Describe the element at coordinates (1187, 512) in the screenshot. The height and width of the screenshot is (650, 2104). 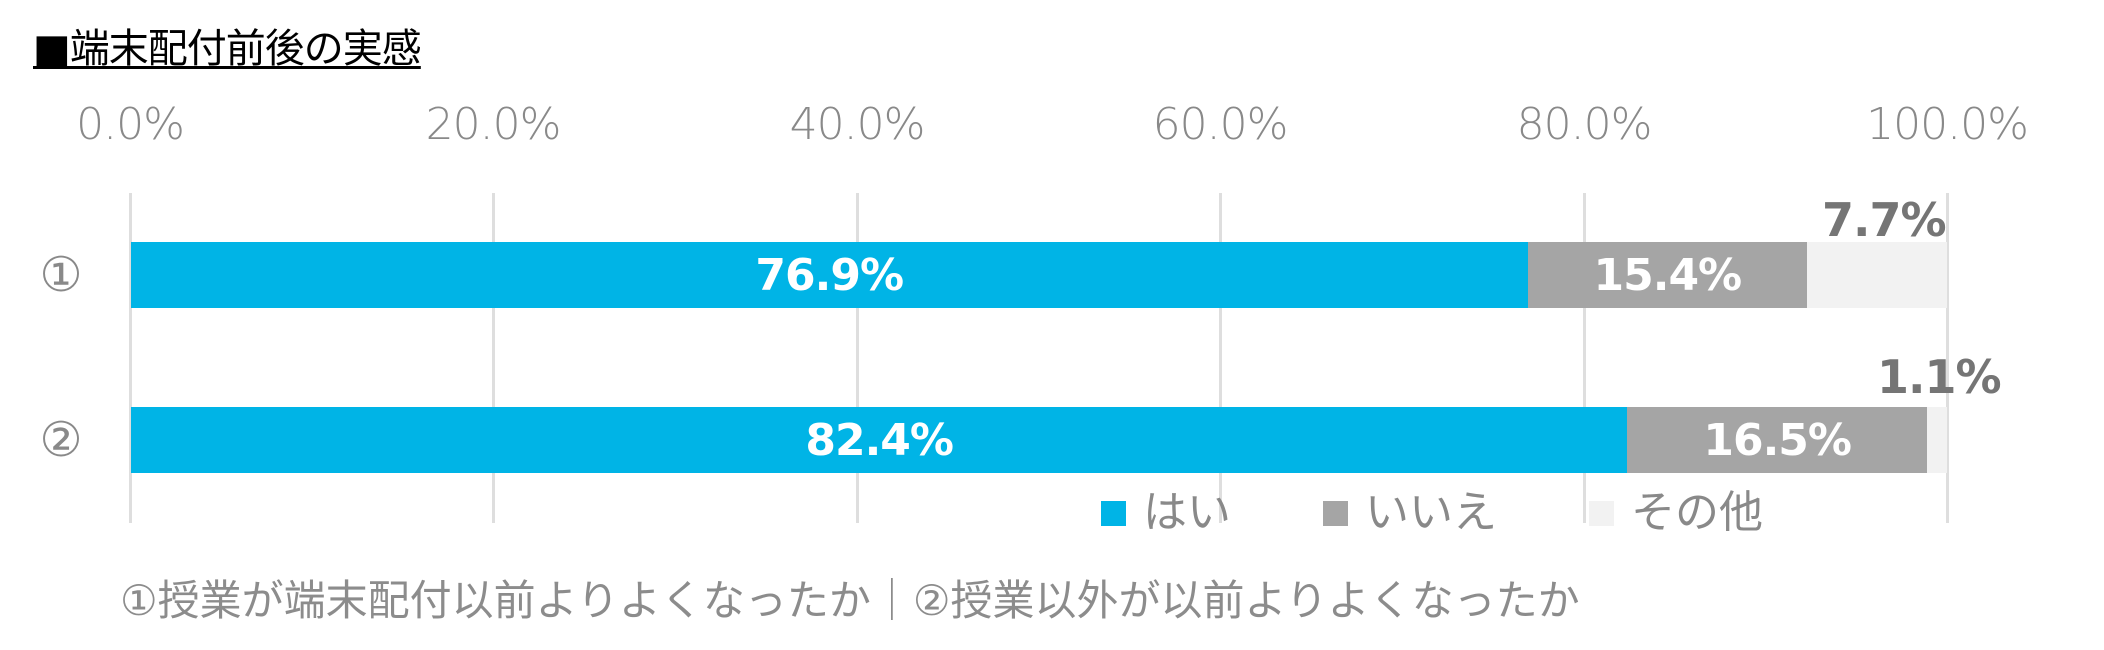
I see `legend-label: はい` at that location.